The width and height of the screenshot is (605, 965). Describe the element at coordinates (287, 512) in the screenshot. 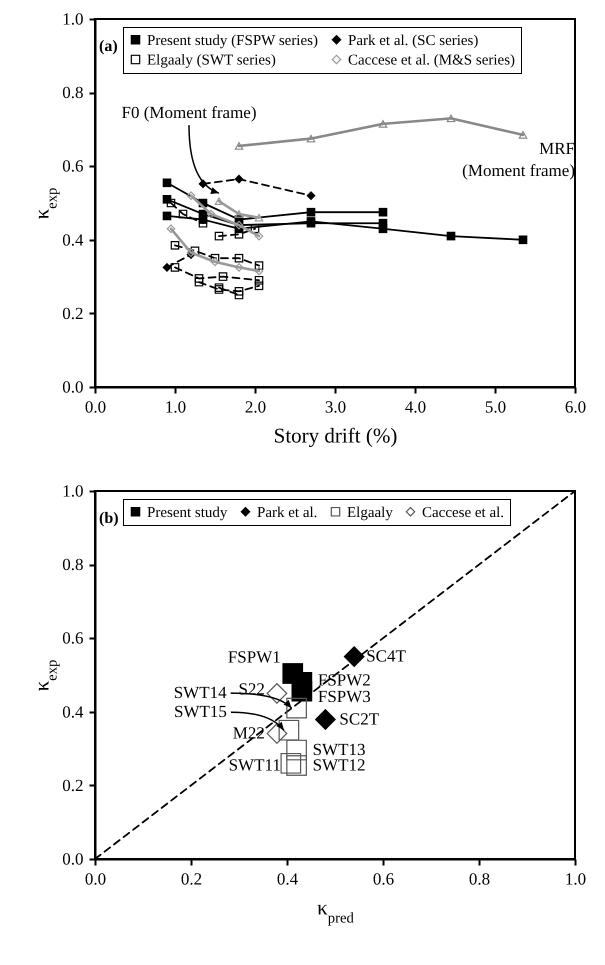

I see `legend-label: Park et al.` at that location.